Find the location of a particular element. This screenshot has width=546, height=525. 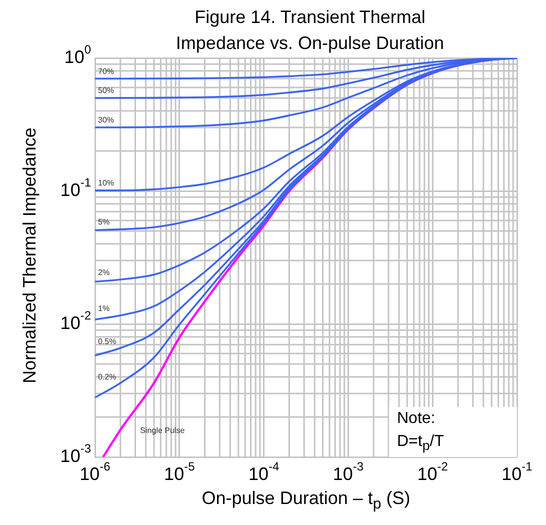

series-label: 1% is located at coordinates (104, 309).